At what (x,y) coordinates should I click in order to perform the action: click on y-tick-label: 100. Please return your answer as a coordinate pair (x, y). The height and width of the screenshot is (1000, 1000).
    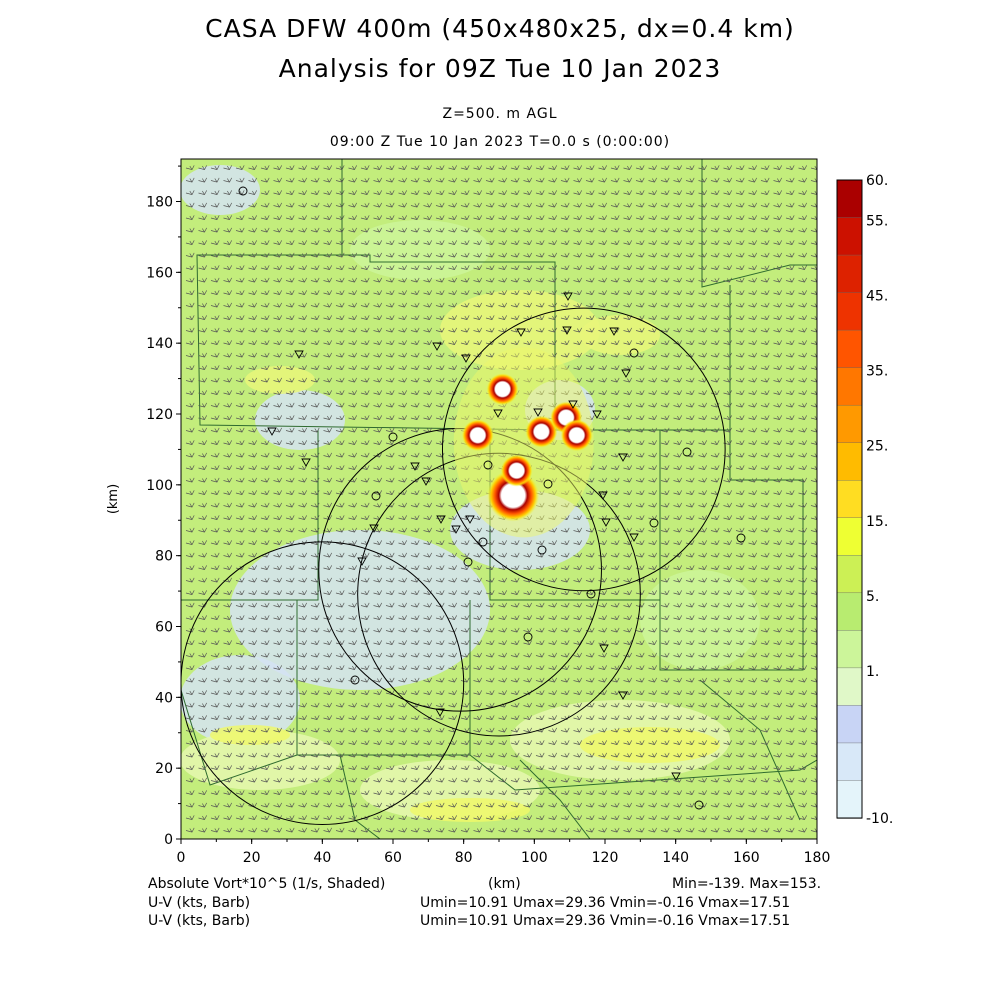
    Looking at the image, I should click on (159, 486).